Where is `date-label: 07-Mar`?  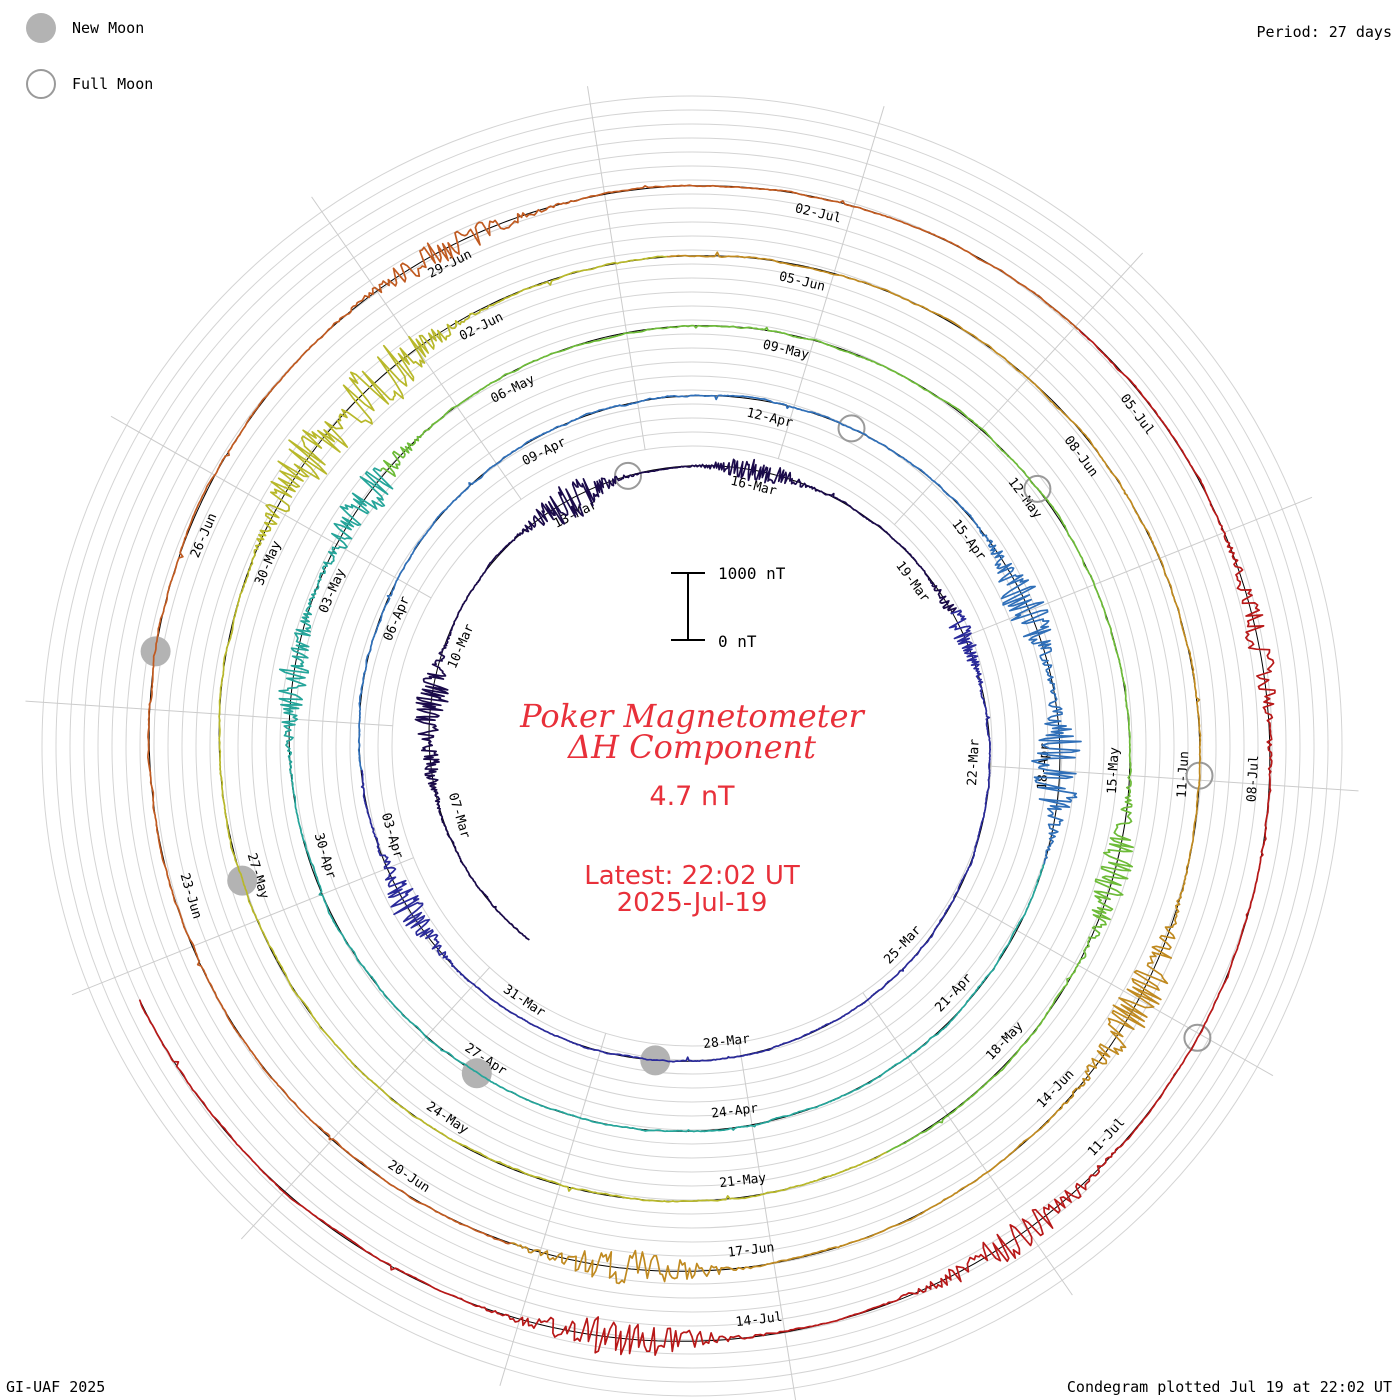
date-label: 07-Mar is located at coordinates (459, 815).